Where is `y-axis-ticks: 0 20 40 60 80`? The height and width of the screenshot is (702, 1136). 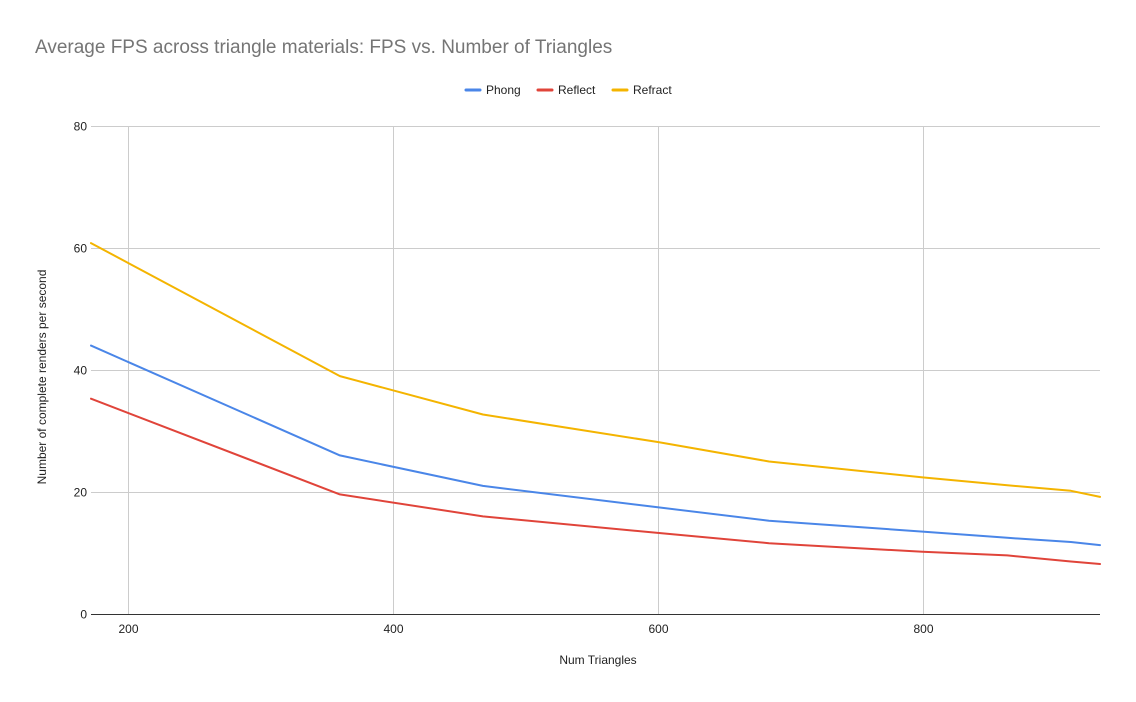 y-axis-ticks: 0 20 40 60 80 is located at coordinates (81, 371).